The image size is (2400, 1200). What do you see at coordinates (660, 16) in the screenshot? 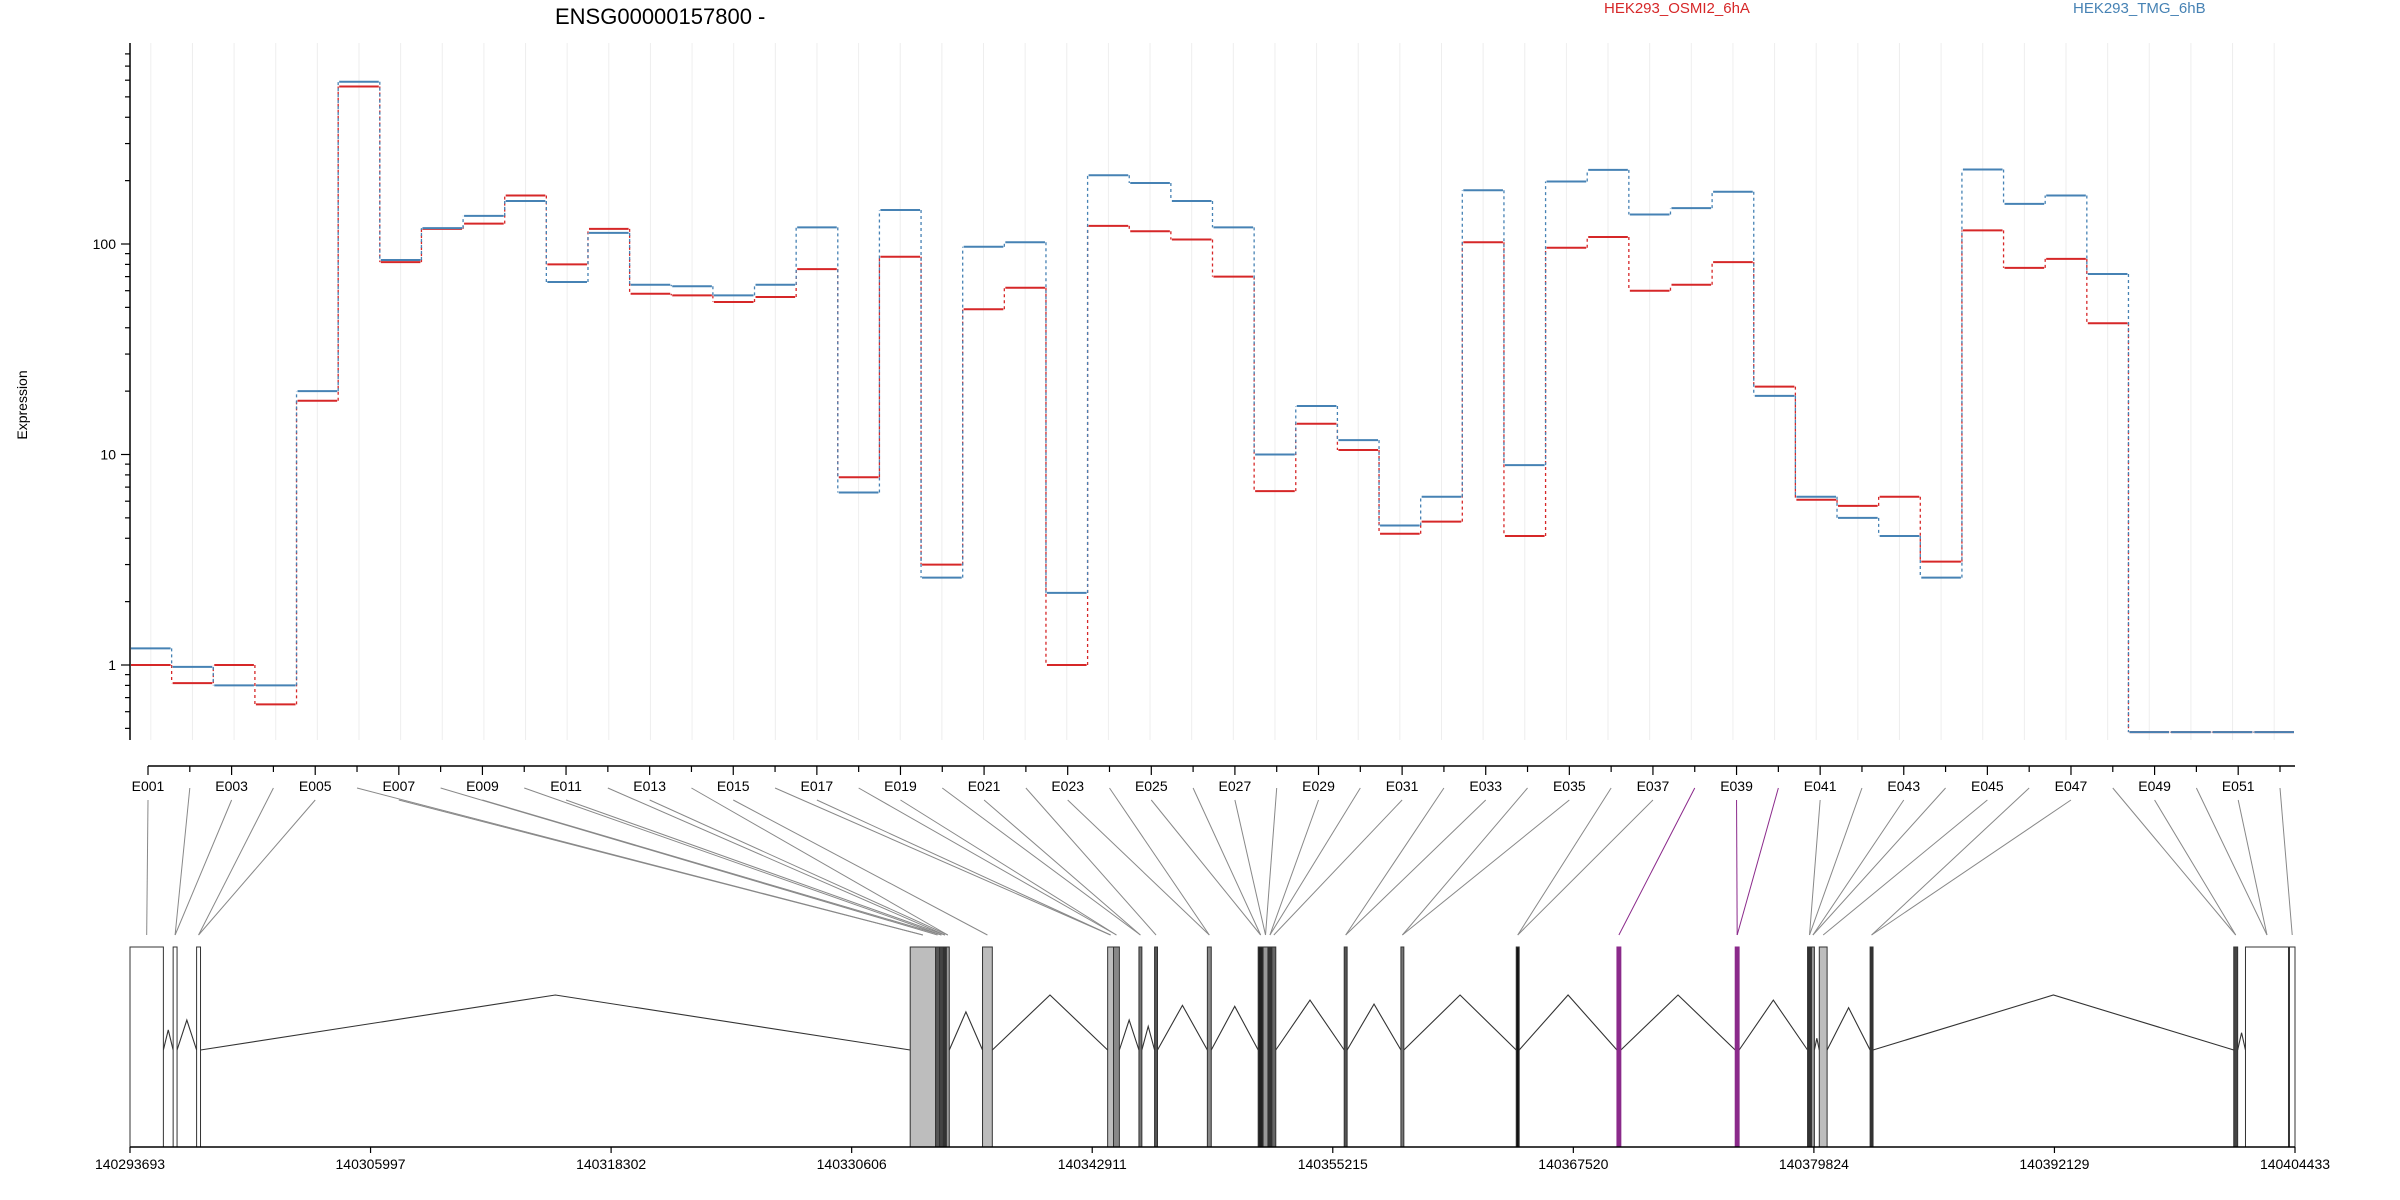
I see `chart-title: ENSG00000157800 -` at bounding box center [660, 16].